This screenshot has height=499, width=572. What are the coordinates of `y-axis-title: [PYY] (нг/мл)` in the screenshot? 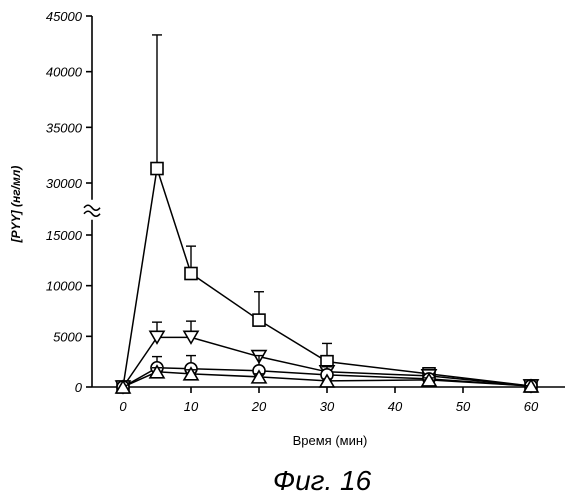 It's located at (16, 205).